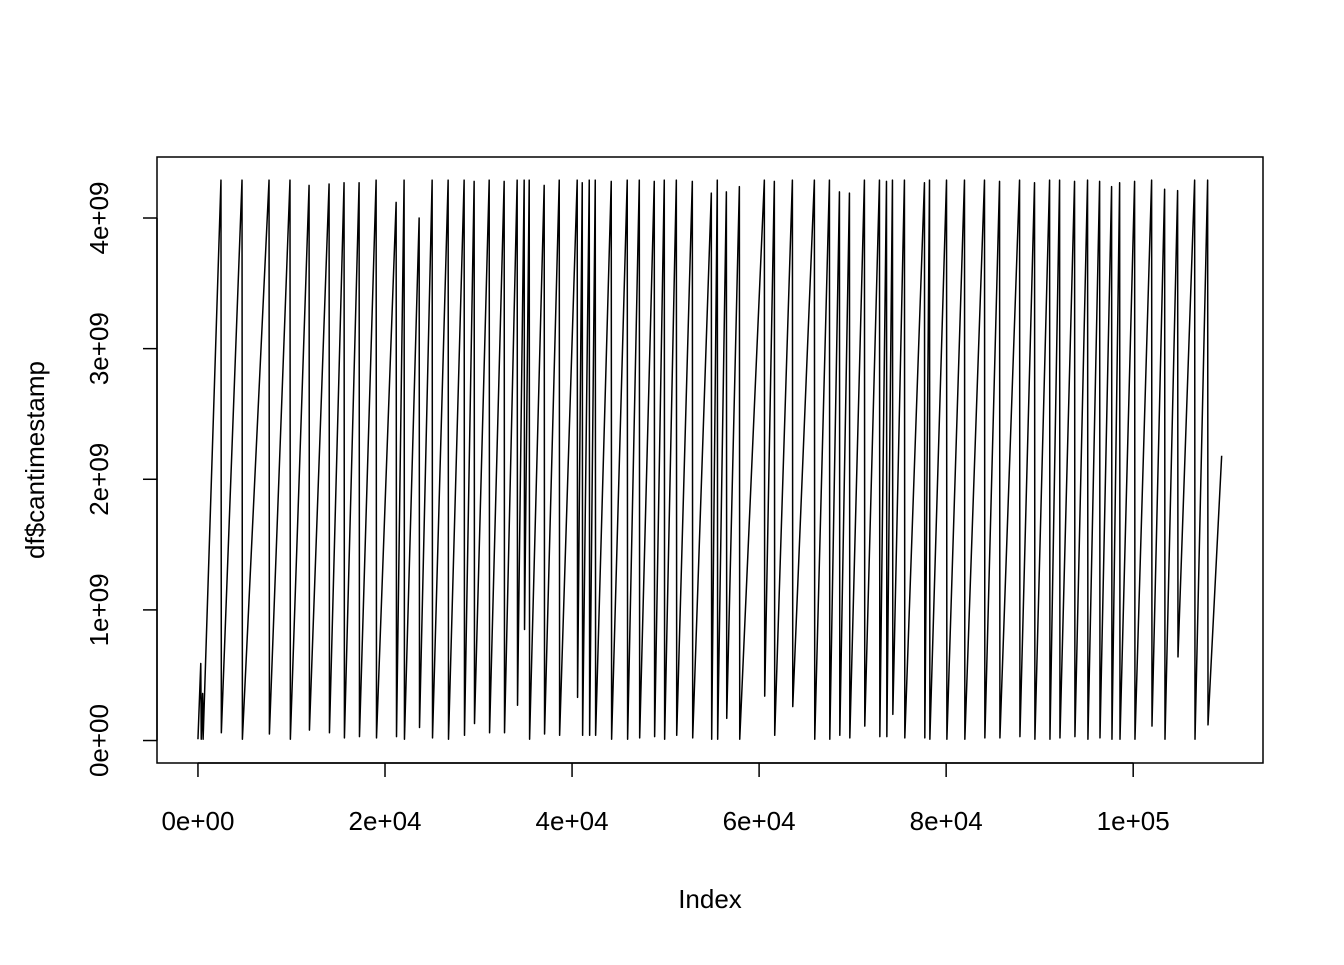  I want to click on y-tick-label: 0e+00, so click(99, 740).